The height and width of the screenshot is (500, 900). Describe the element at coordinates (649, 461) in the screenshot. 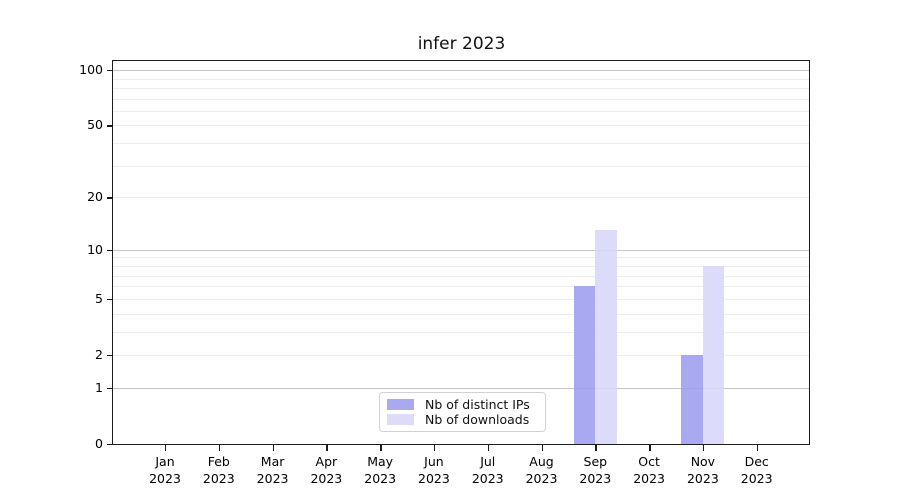

I see `x-tick-month: Oct` at that location.